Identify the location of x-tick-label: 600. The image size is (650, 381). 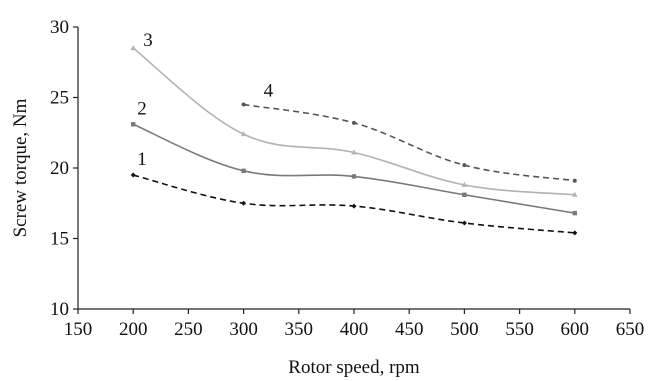
(575, 329).